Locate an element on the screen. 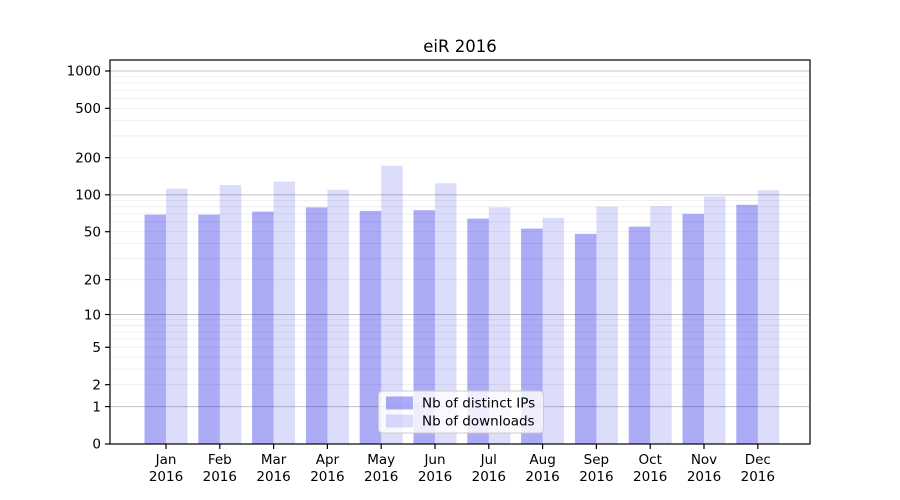 This screenshot has width=900, height=500. y-tick-label: 500 is located at coordinates (88, 109).